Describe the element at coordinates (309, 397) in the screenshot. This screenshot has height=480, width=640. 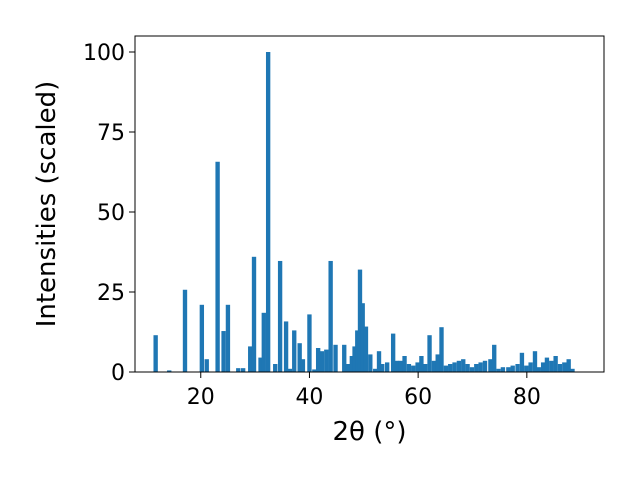
I see `x-tick-label: 40` at that location.